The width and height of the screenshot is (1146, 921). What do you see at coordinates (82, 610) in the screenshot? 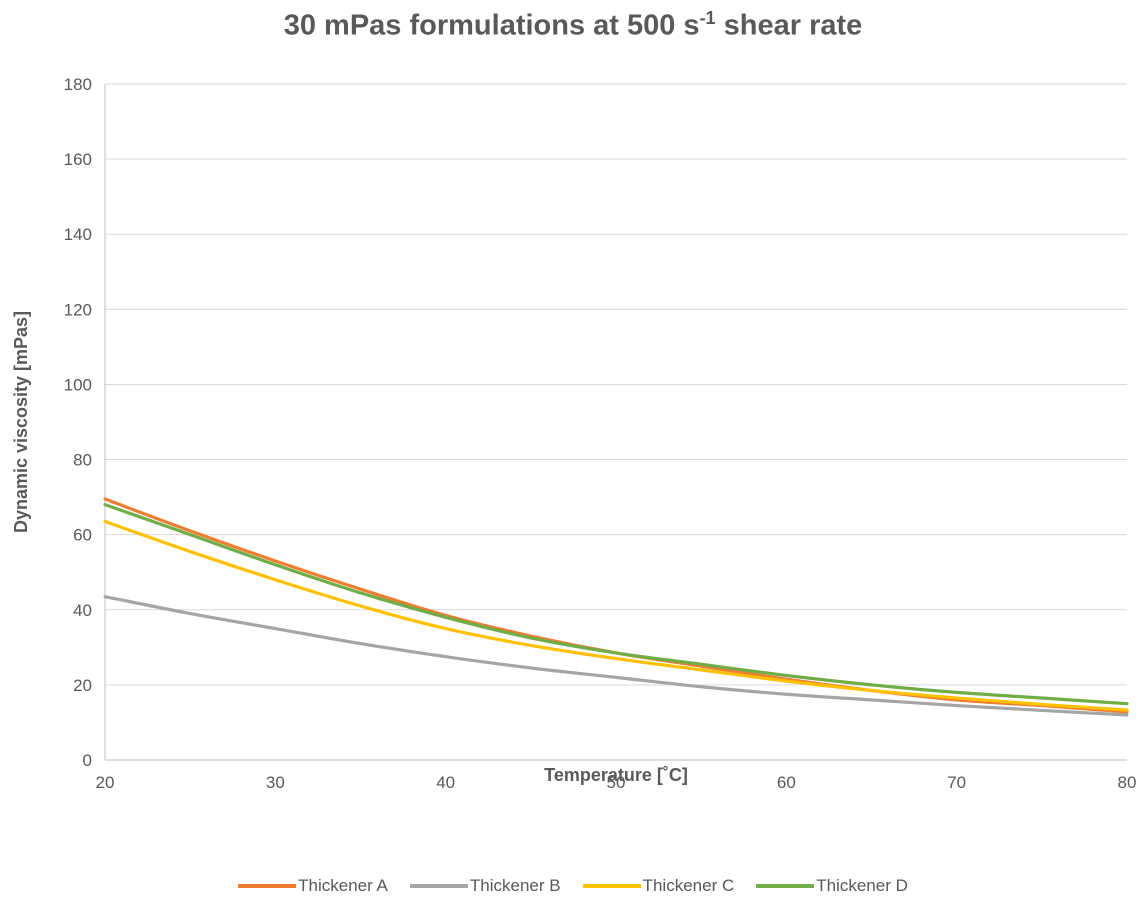
I see `y-tick-label: 40` at bounding box center [82, 610].